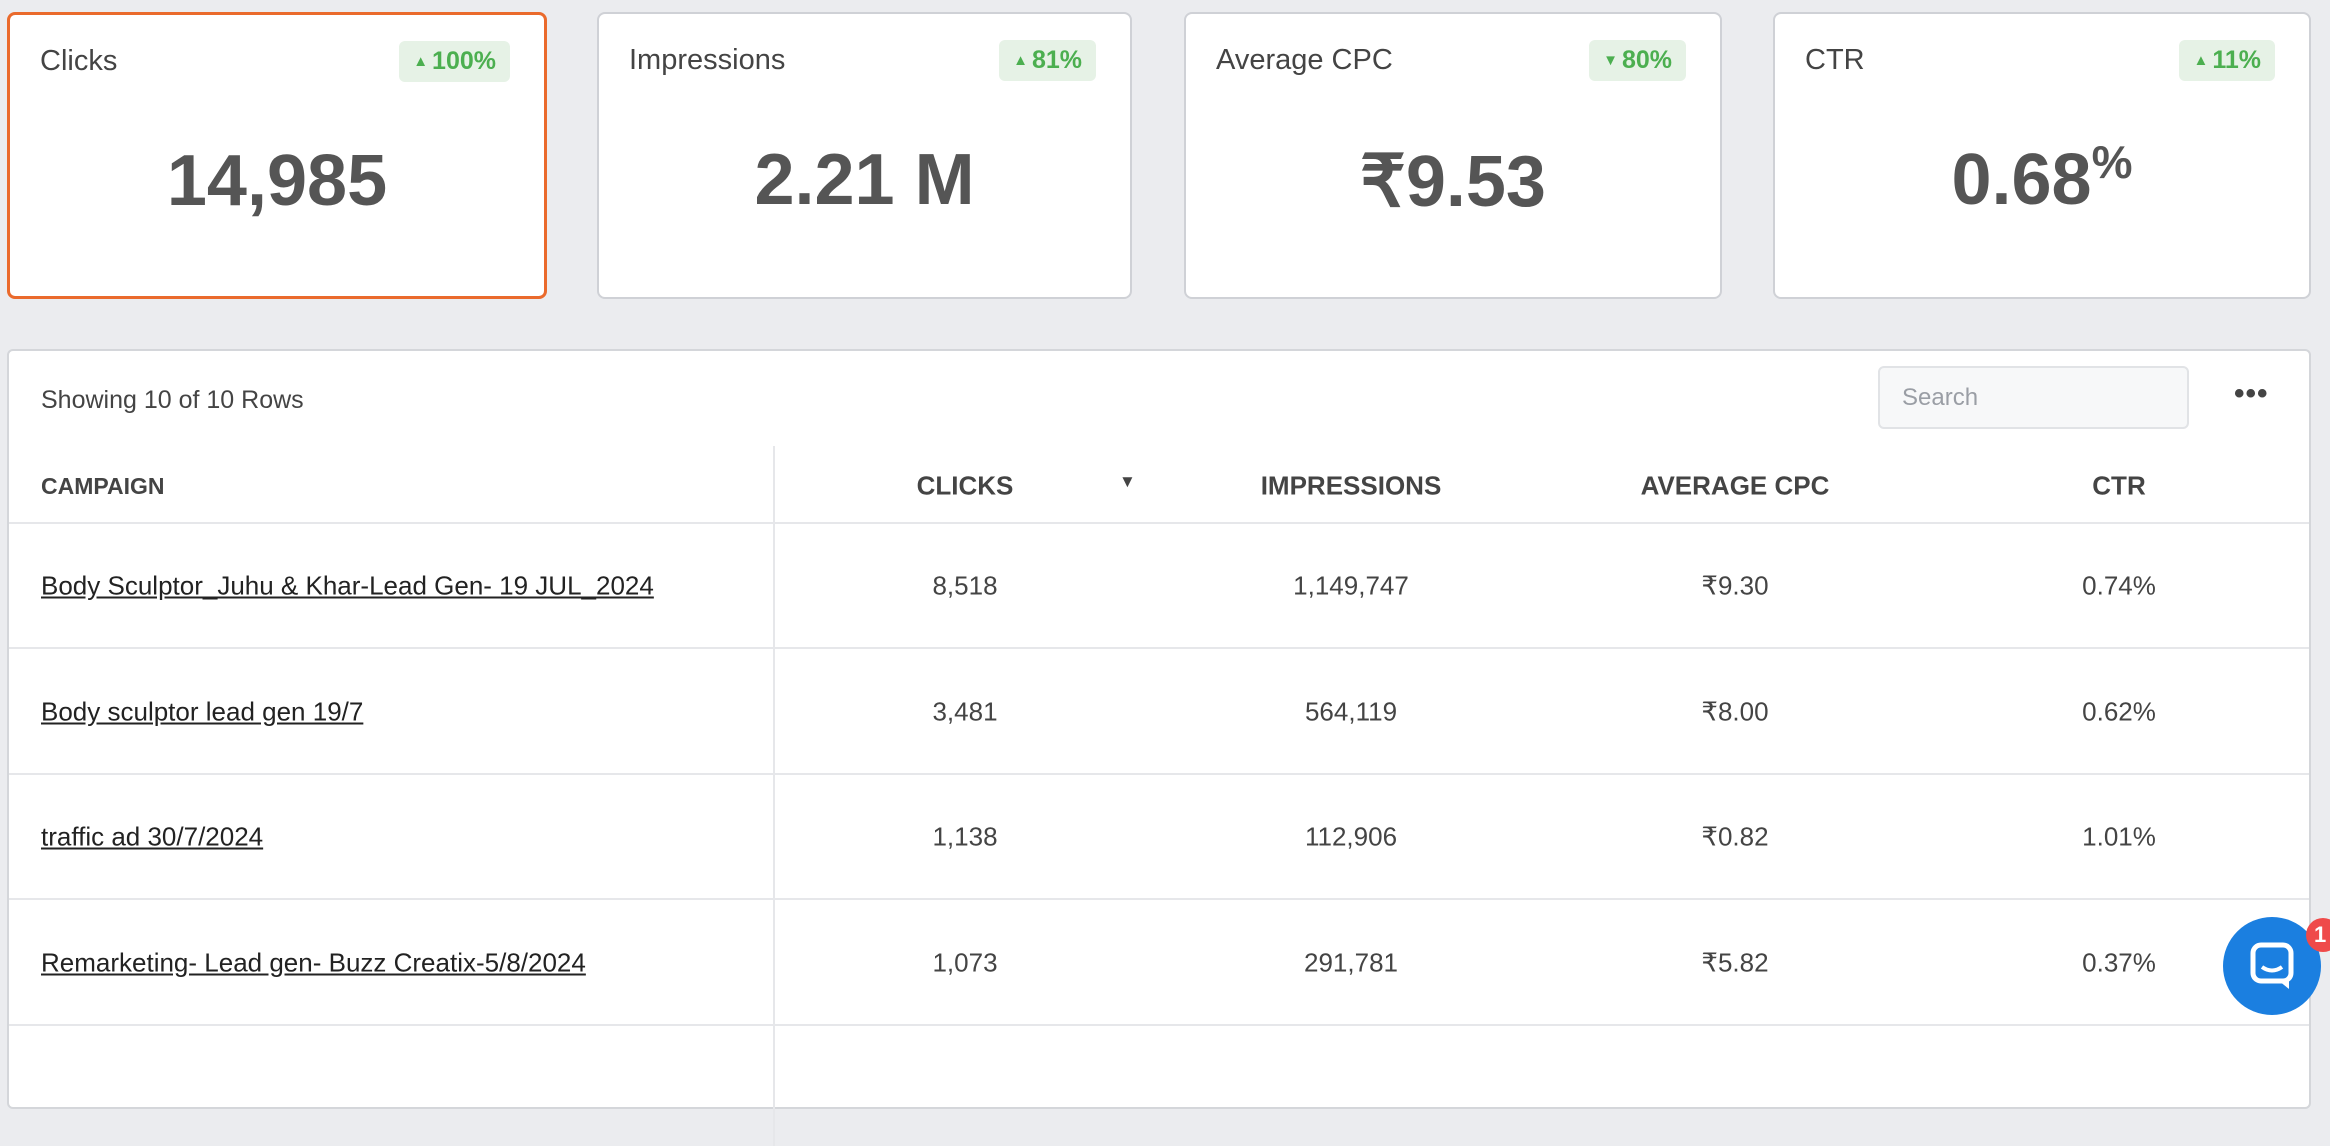  Describe the element at coordinates (464, 61) in the screenshot. I see `change-value: 100%` at that location.